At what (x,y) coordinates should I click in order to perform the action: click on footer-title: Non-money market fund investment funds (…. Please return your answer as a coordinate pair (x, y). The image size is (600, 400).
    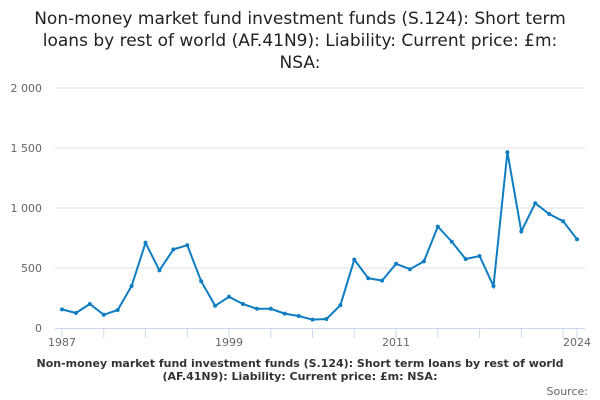
    Looking at the image, I should click on (300, 370).